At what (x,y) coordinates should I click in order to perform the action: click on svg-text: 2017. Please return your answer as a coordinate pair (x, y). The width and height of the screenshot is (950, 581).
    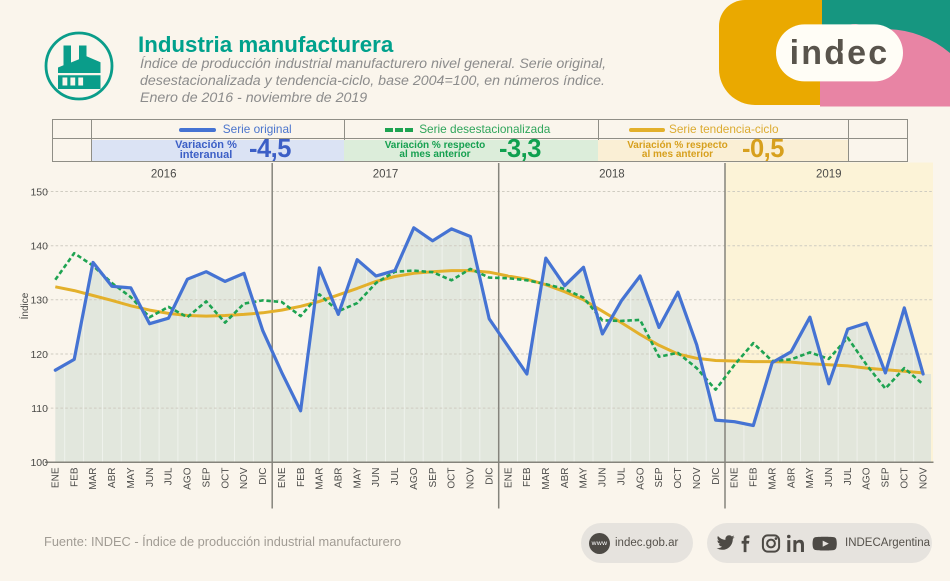
    Looking at the image, I should click on (386, 175).